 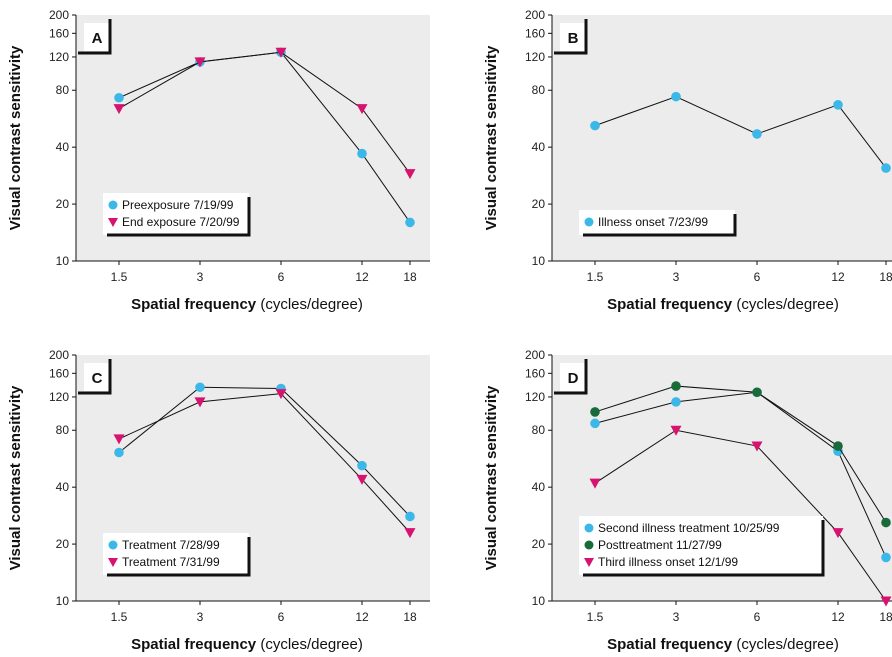 I want to click on panel-letter-box: D, so click(x=571, y=377).